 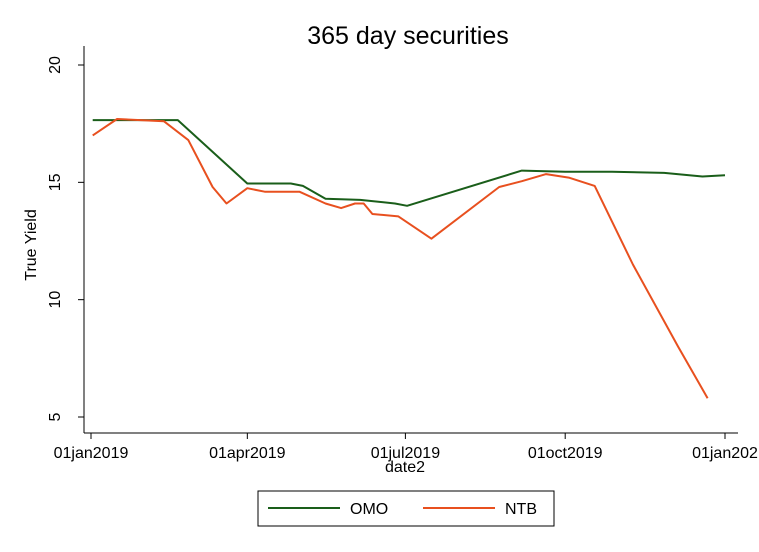 I want to click on y-tick-label: 15, so click(x=55, y=182).